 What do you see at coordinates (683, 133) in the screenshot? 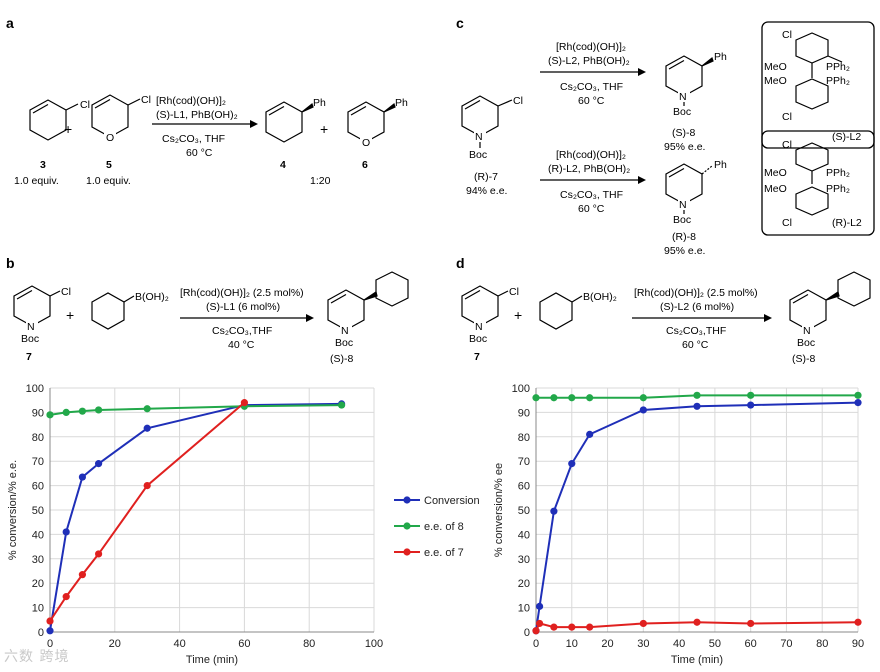
I see `product-s8-top-label: (S)-8` at bounding box center [683, 133].